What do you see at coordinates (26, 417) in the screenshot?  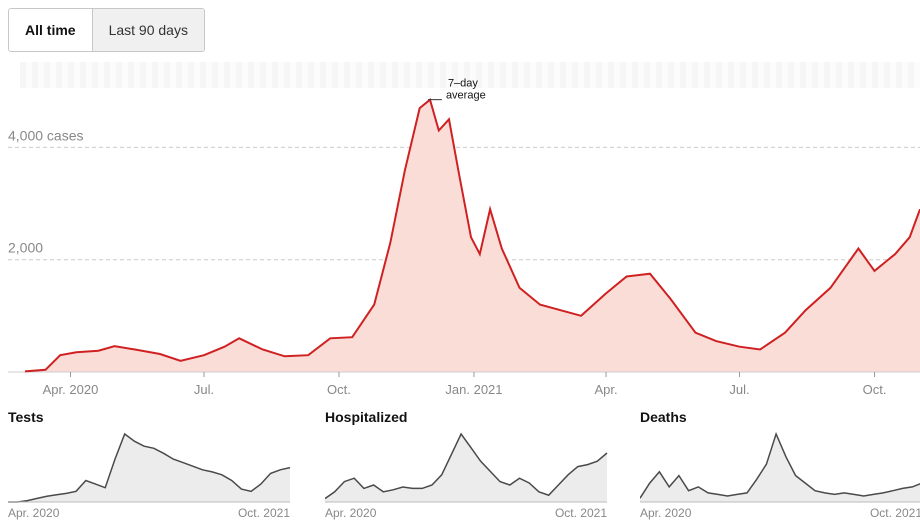 I see `tests-title: Tests` at bounding box center [26, 417].